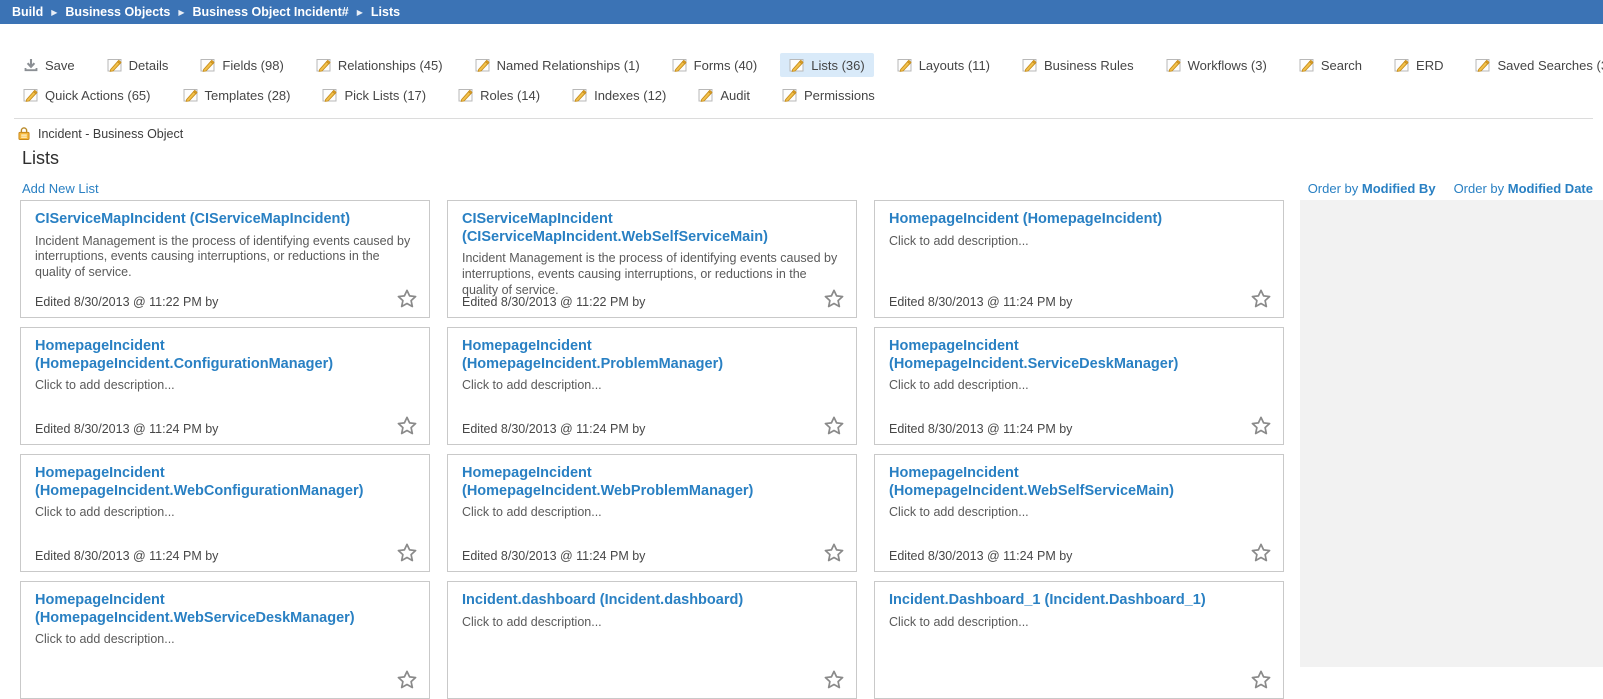 This screenshot has height=699, width=1603. I want to click on list-card-title: HomepageIncident (HomepageIncident), so click(1026, 219).